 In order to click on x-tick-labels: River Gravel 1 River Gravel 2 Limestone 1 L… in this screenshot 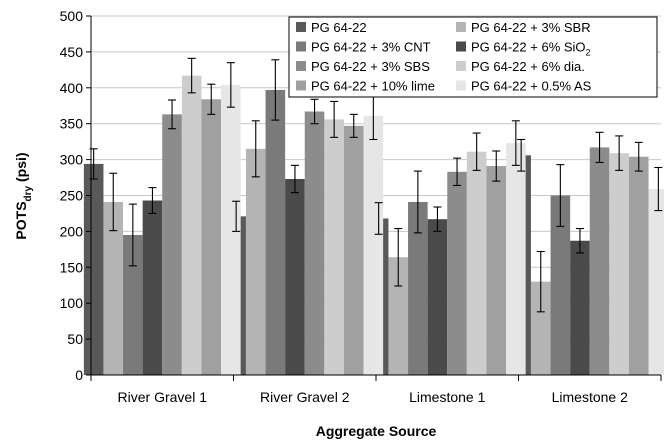, I will do `click(373, 397)`.